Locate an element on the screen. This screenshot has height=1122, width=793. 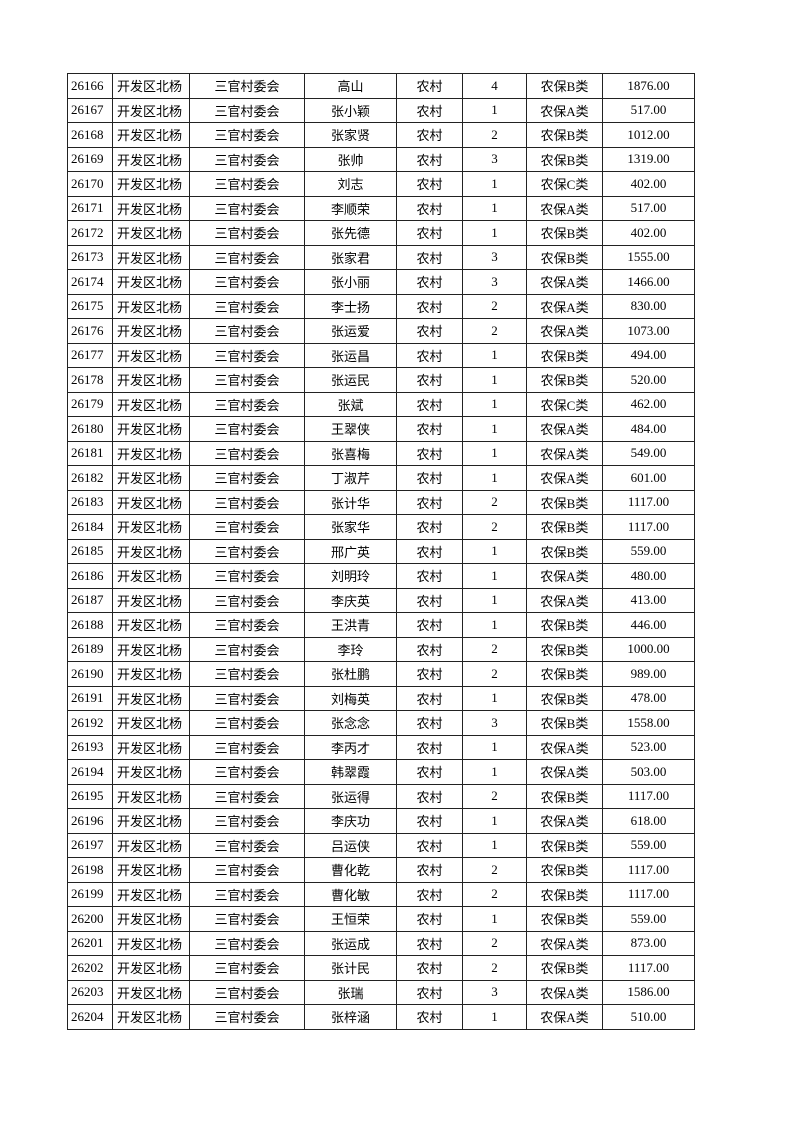
cell-amount: 830.00 is located at coordinates (648, 306).